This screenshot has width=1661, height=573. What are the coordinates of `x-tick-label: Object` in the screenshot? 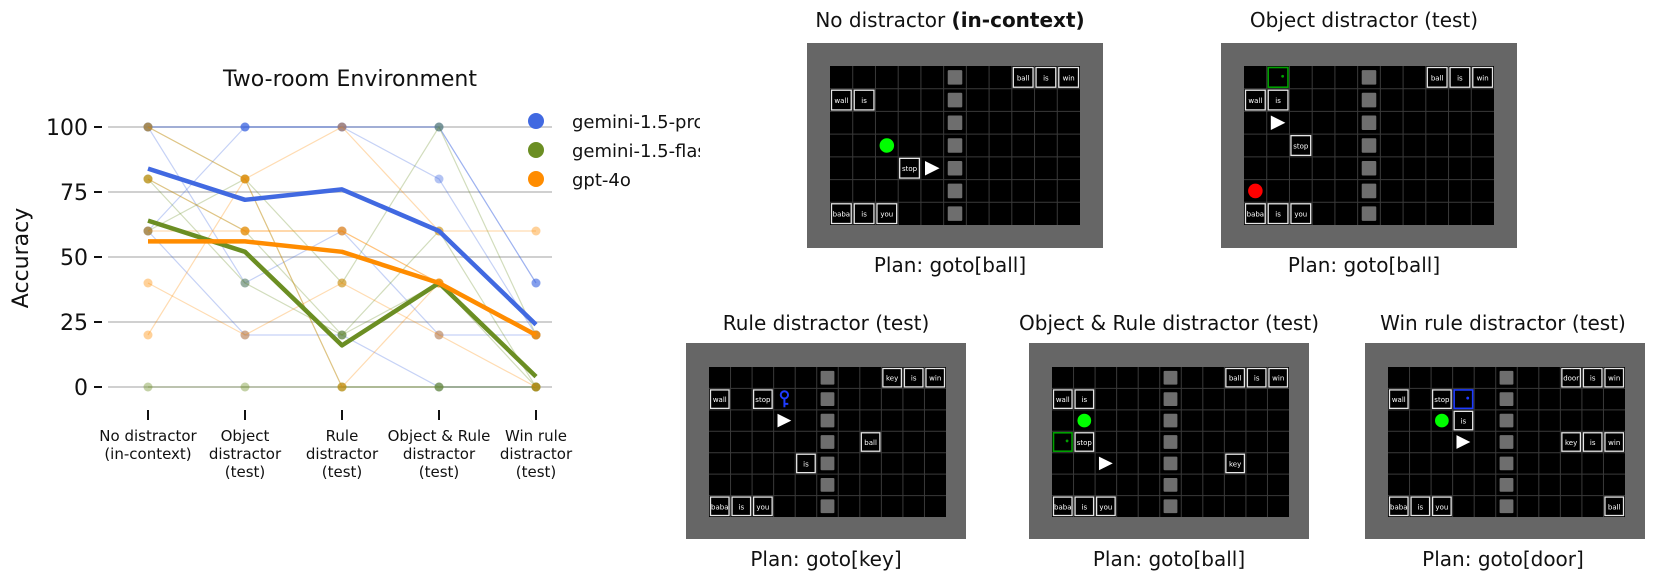 It's located at (245, 436).